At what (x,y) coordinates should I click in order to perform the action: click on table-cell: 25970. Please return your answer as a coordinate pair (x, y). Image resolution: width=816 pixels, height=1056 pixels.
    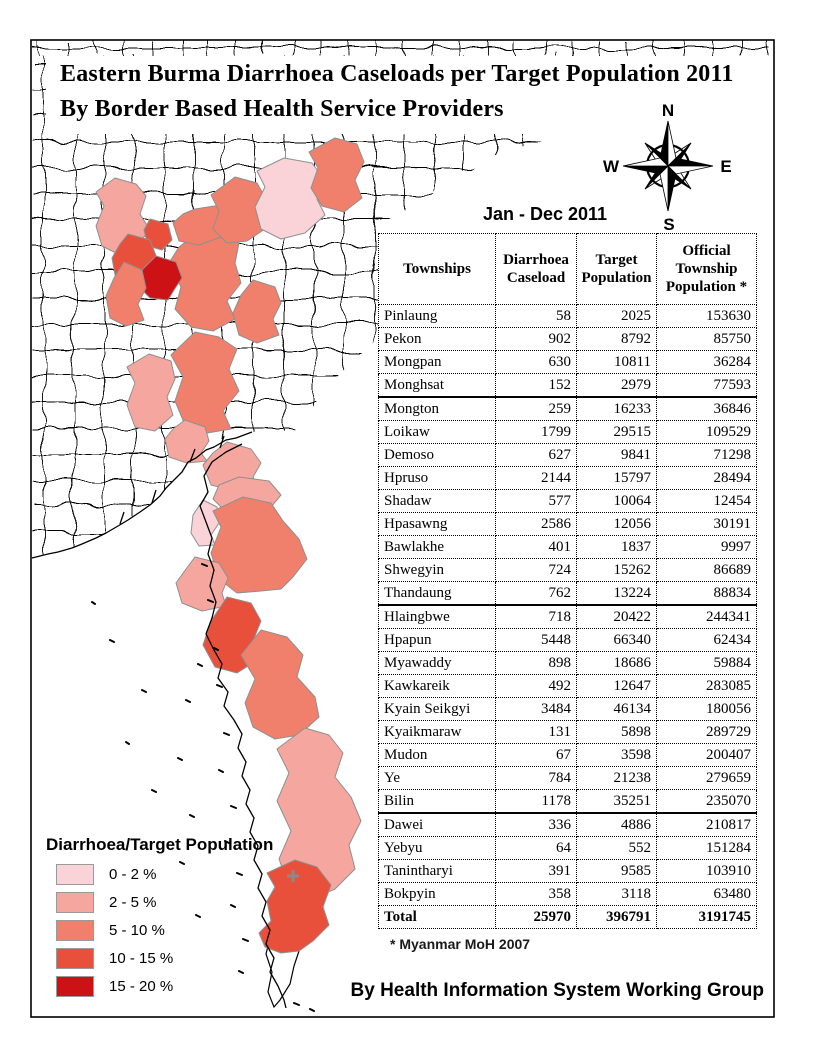
    Looking at the image, I should click on (536, 917).